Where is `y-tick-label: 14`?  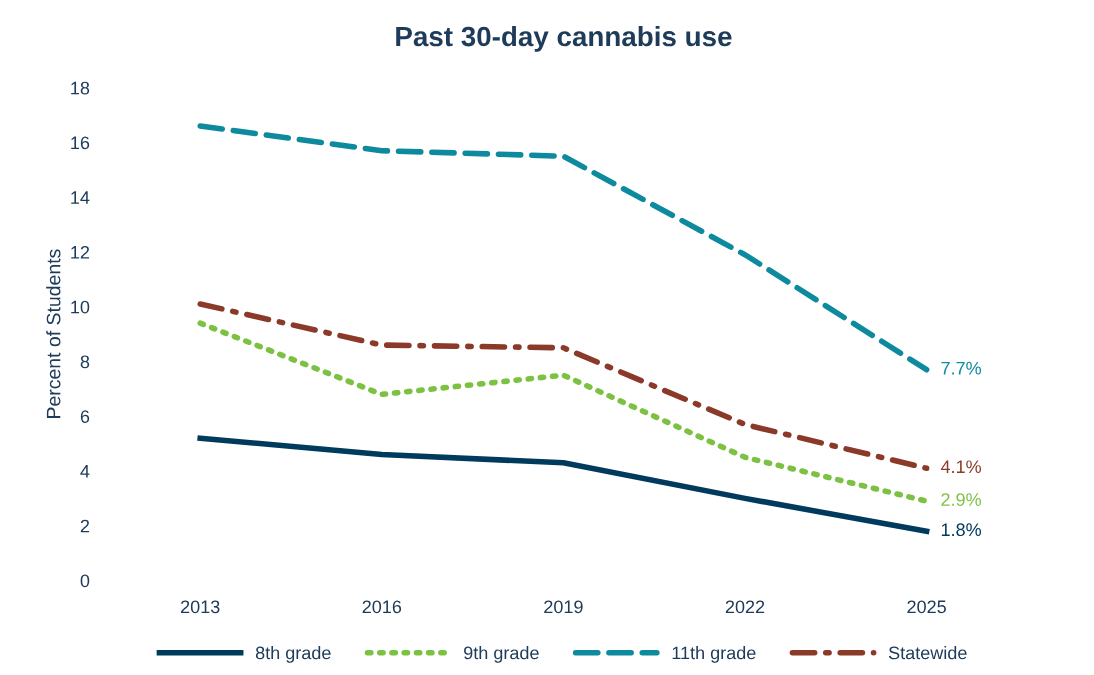 y-tick-label: 14 is located at coordinates (80, 197).